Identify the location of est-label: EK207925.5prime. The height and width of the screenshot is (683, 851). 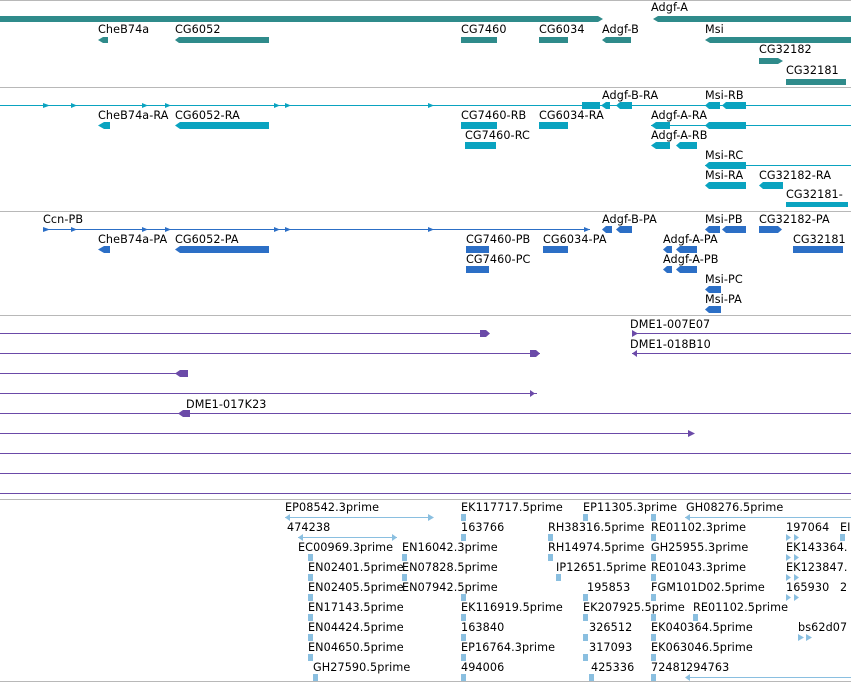
(634, 607).